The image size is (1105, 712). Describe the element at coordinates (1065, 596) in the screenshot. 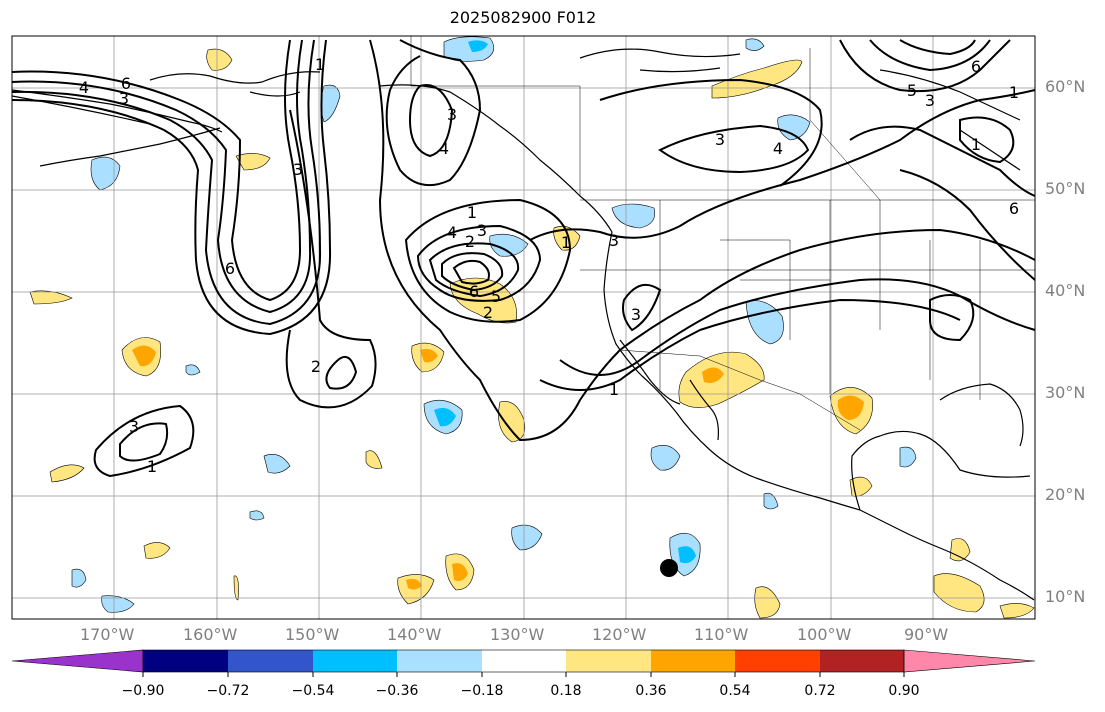

I see `lat-label: 10°N` at that location.